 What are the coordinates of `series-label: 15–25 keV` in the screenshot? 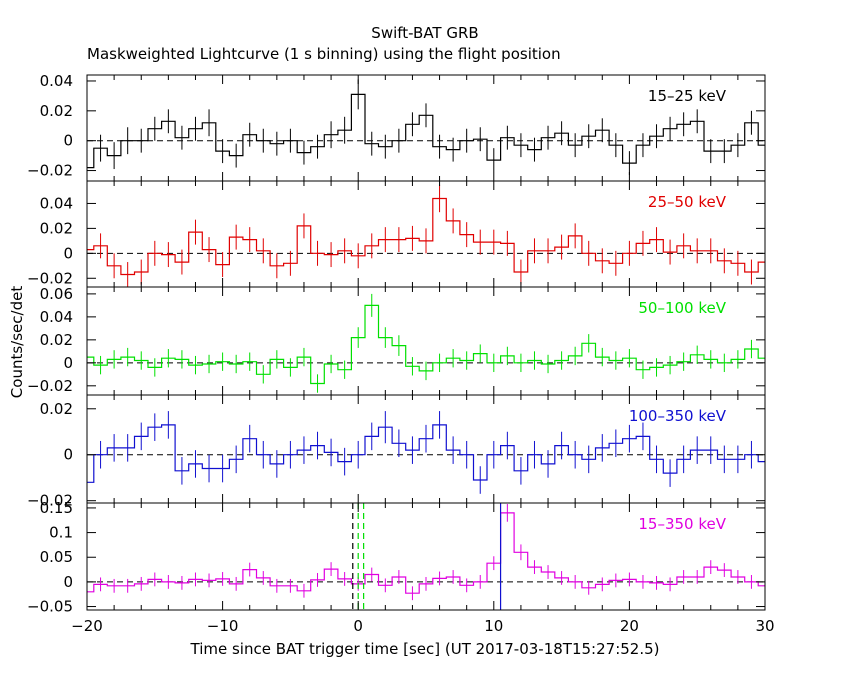 It's located at (687, 96).